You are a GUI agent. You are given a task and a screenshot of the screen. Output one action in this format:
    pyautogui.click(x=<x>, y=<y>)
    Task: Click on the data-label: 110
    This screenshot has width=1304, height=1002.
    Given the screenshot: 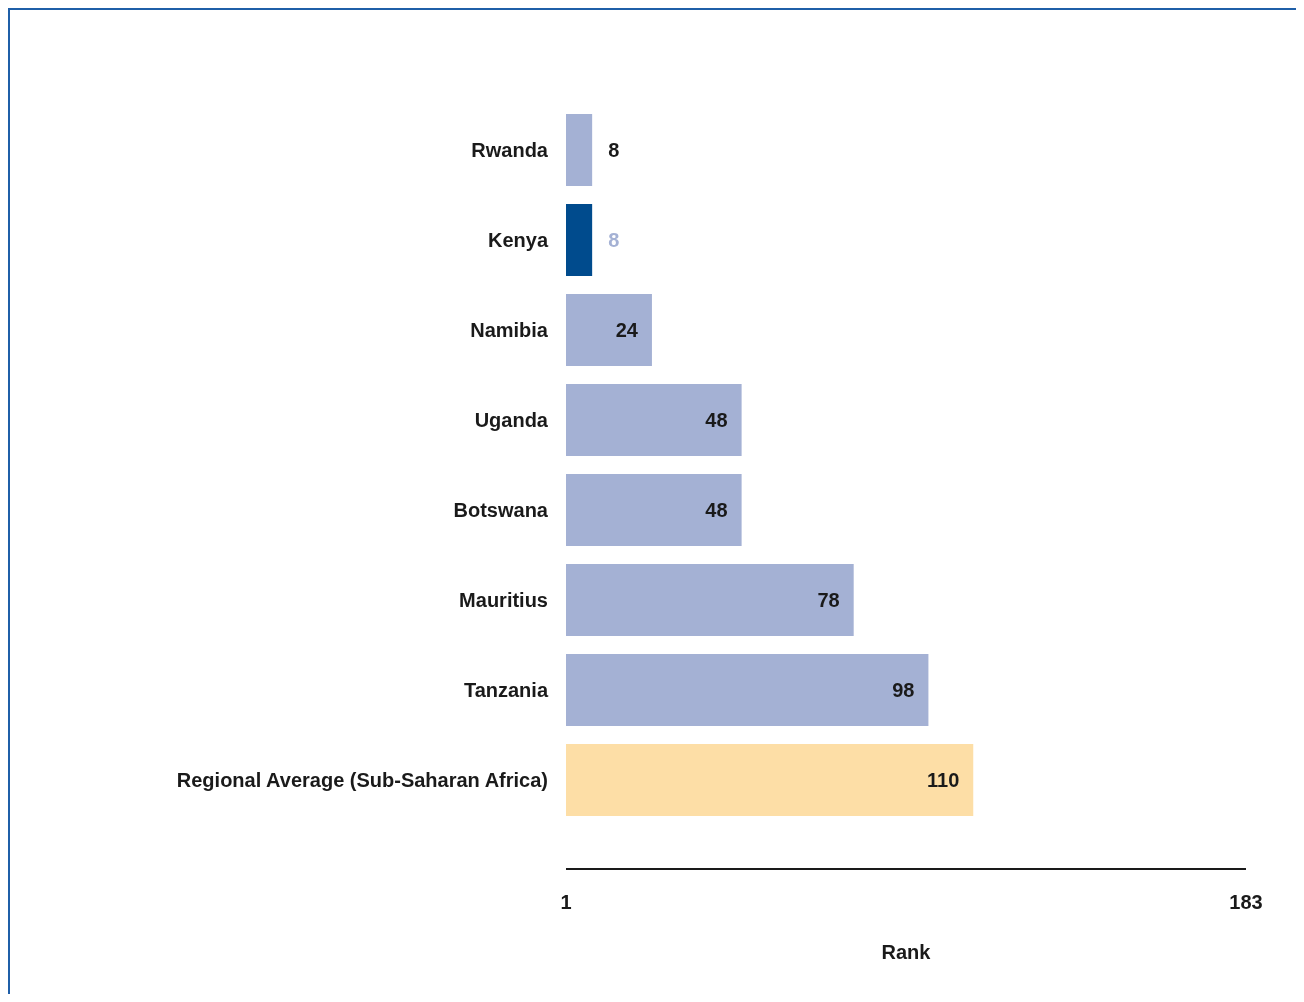 What is the action you would take?
    pyautogui.click(x=943, y=780)
    